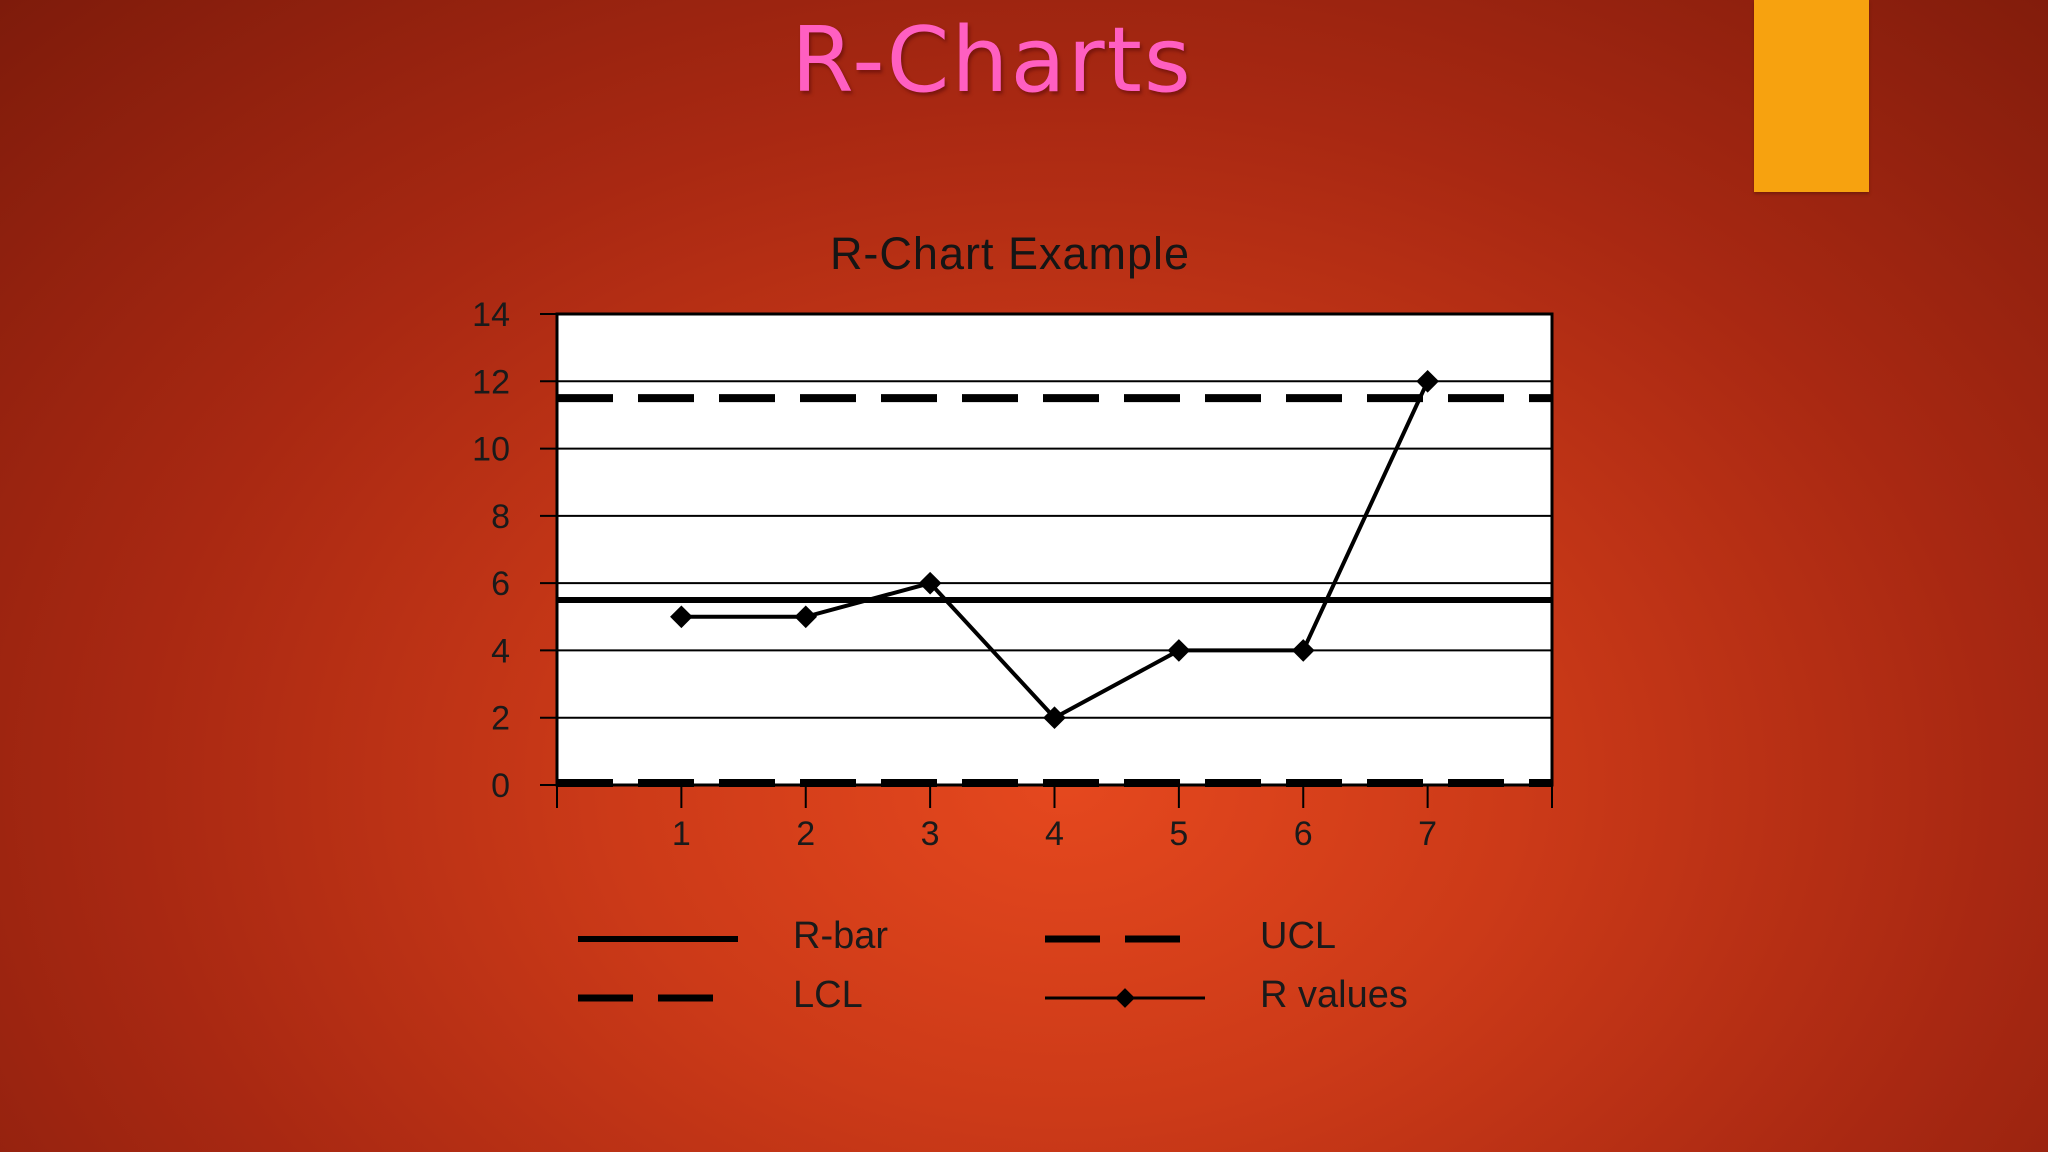  What do you see at coordinates (1303, 834) in the screenshot?
I see `x-tick-label: 6` at bounding box center [1303, 834].